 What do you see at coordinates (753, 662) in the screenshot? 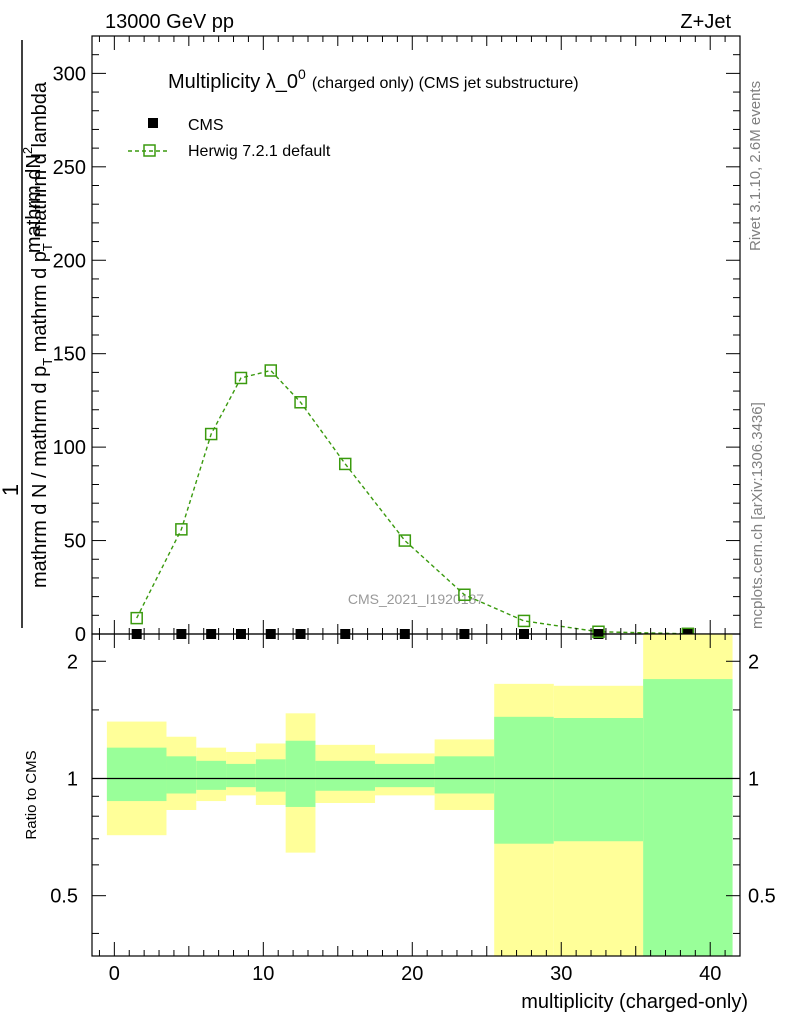
I see `ratio-ytick-label-right-2: 2` at bounding box center [753, 662].